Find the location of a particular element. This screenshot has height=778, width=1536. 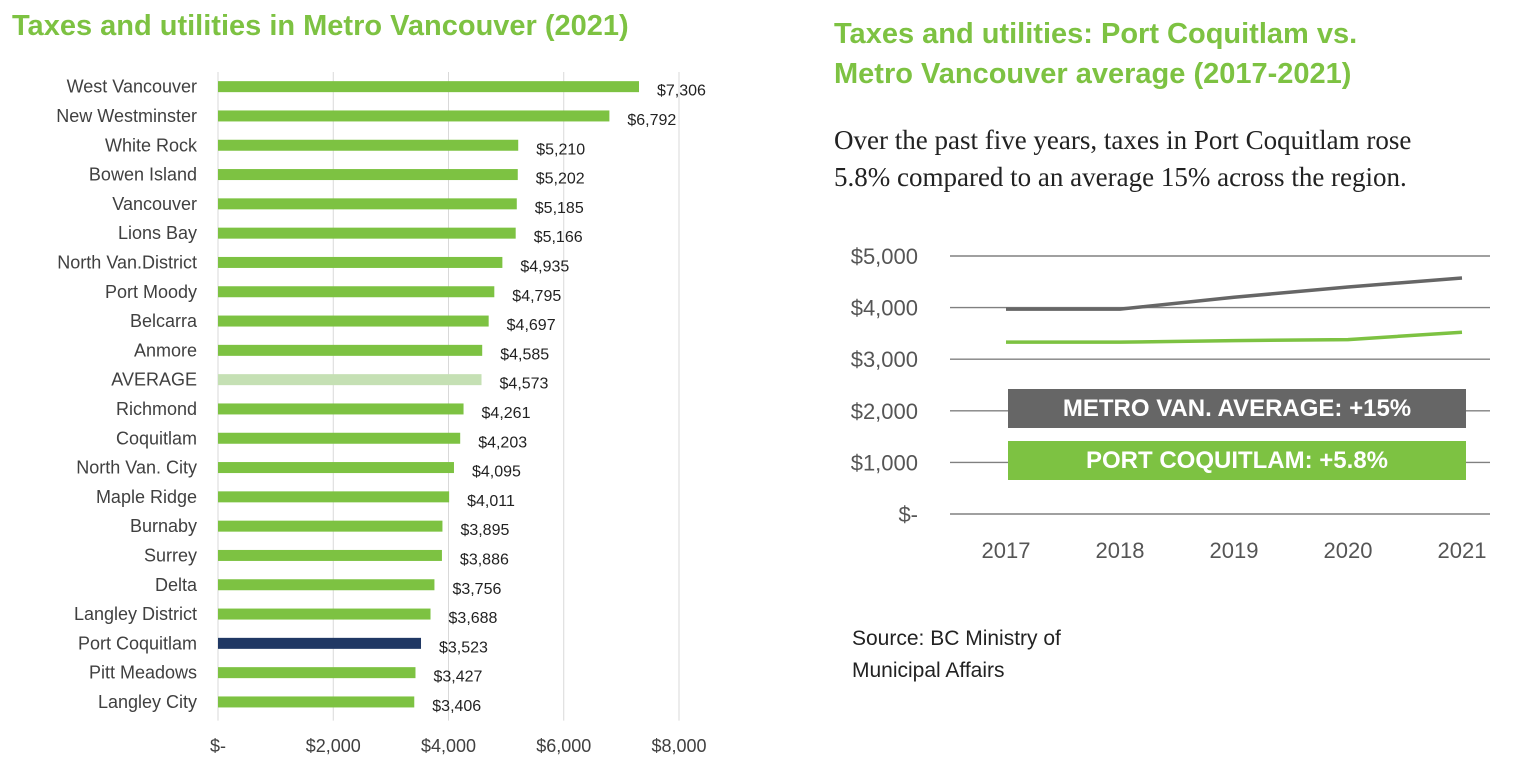

bar-anmore is located at coordinates (350, 350).